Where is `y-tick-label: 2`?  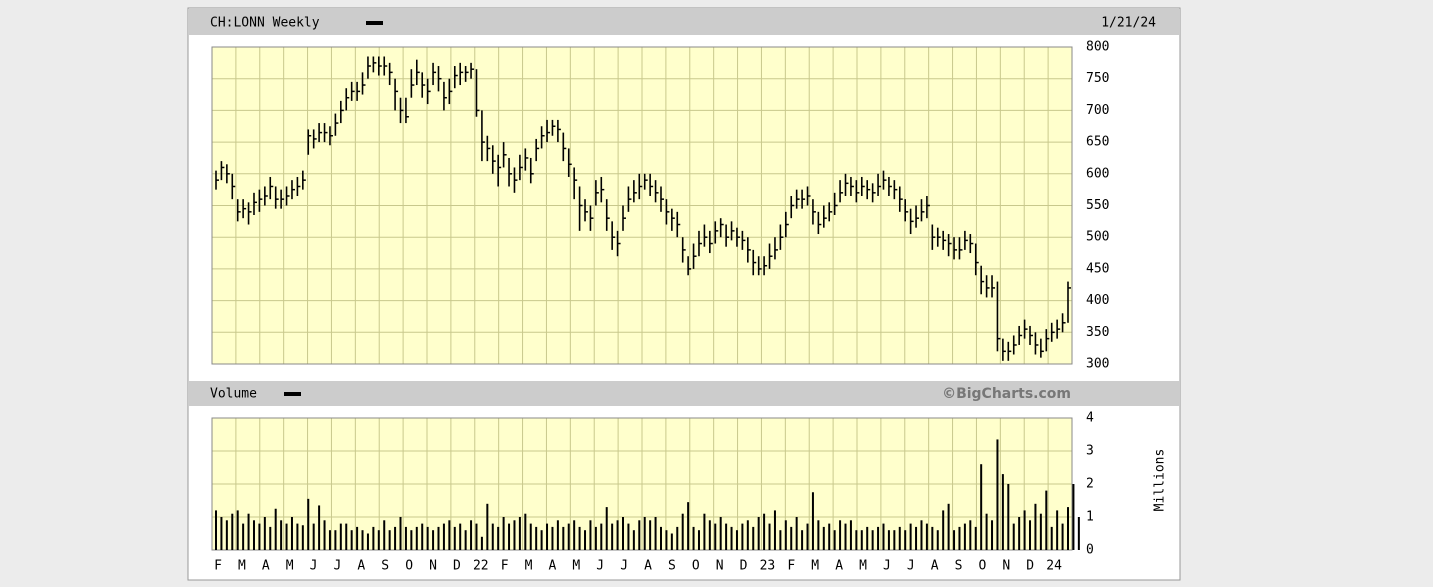 y-tick-label: 2 is located at coordinates (1090, 484).